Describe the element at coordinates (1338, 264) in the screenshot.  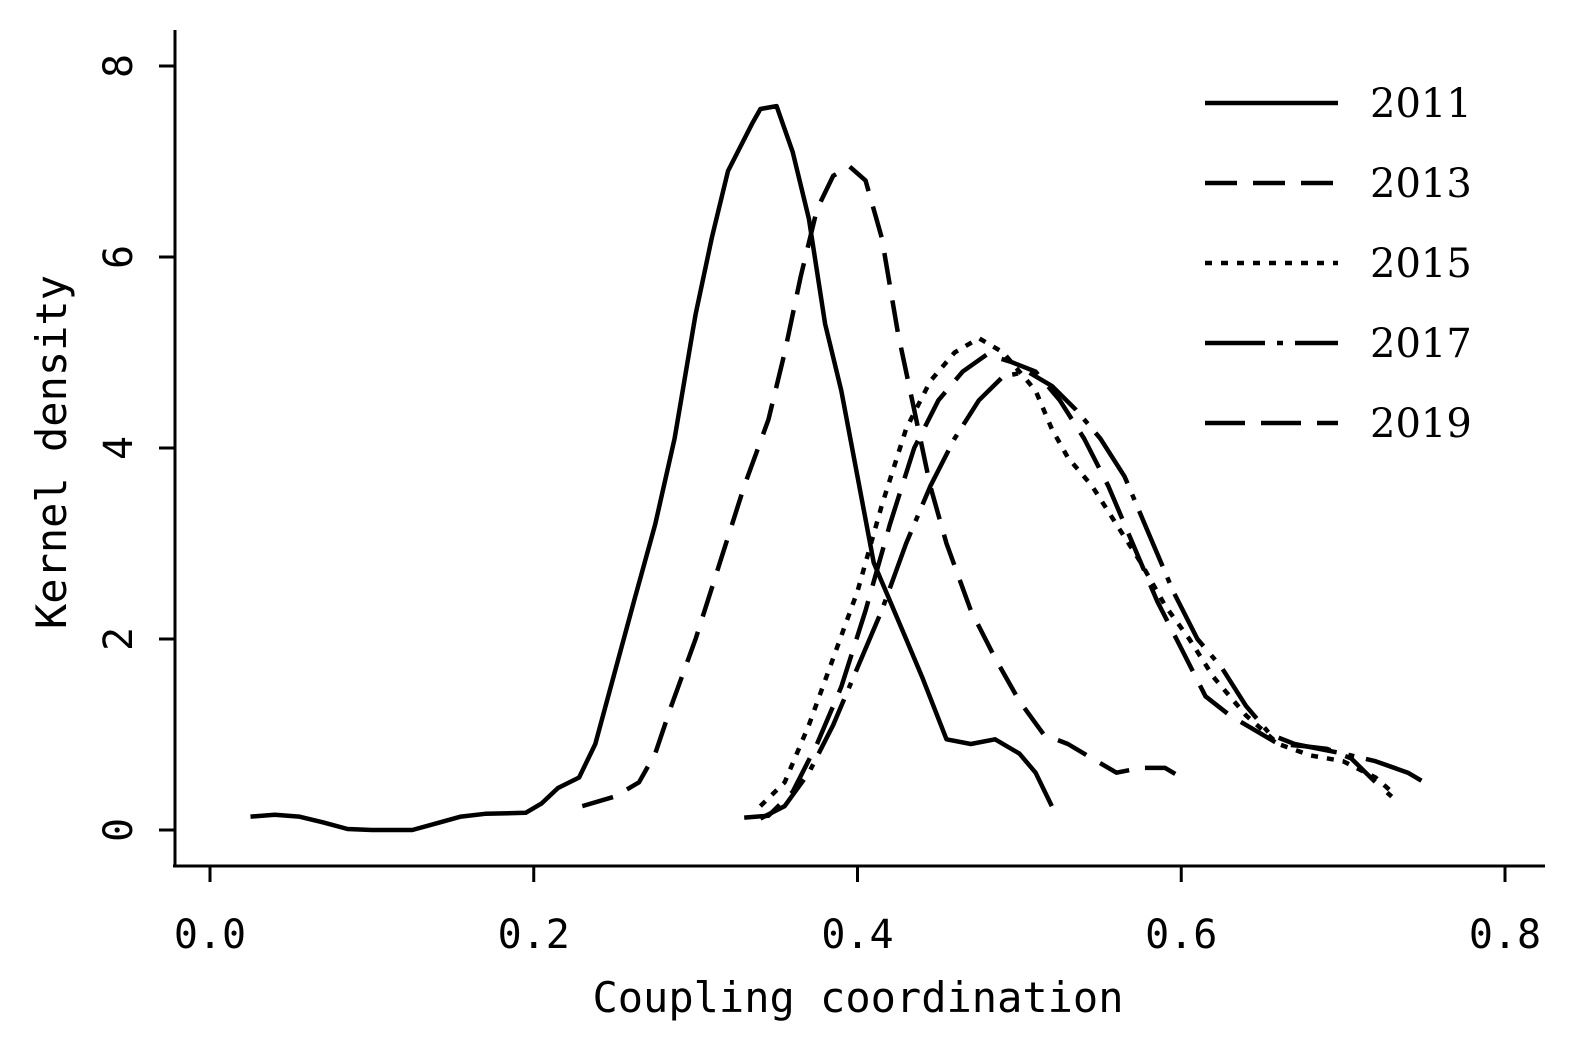
I see `legend: 2011 2013 2015 2017 2019` at that location.